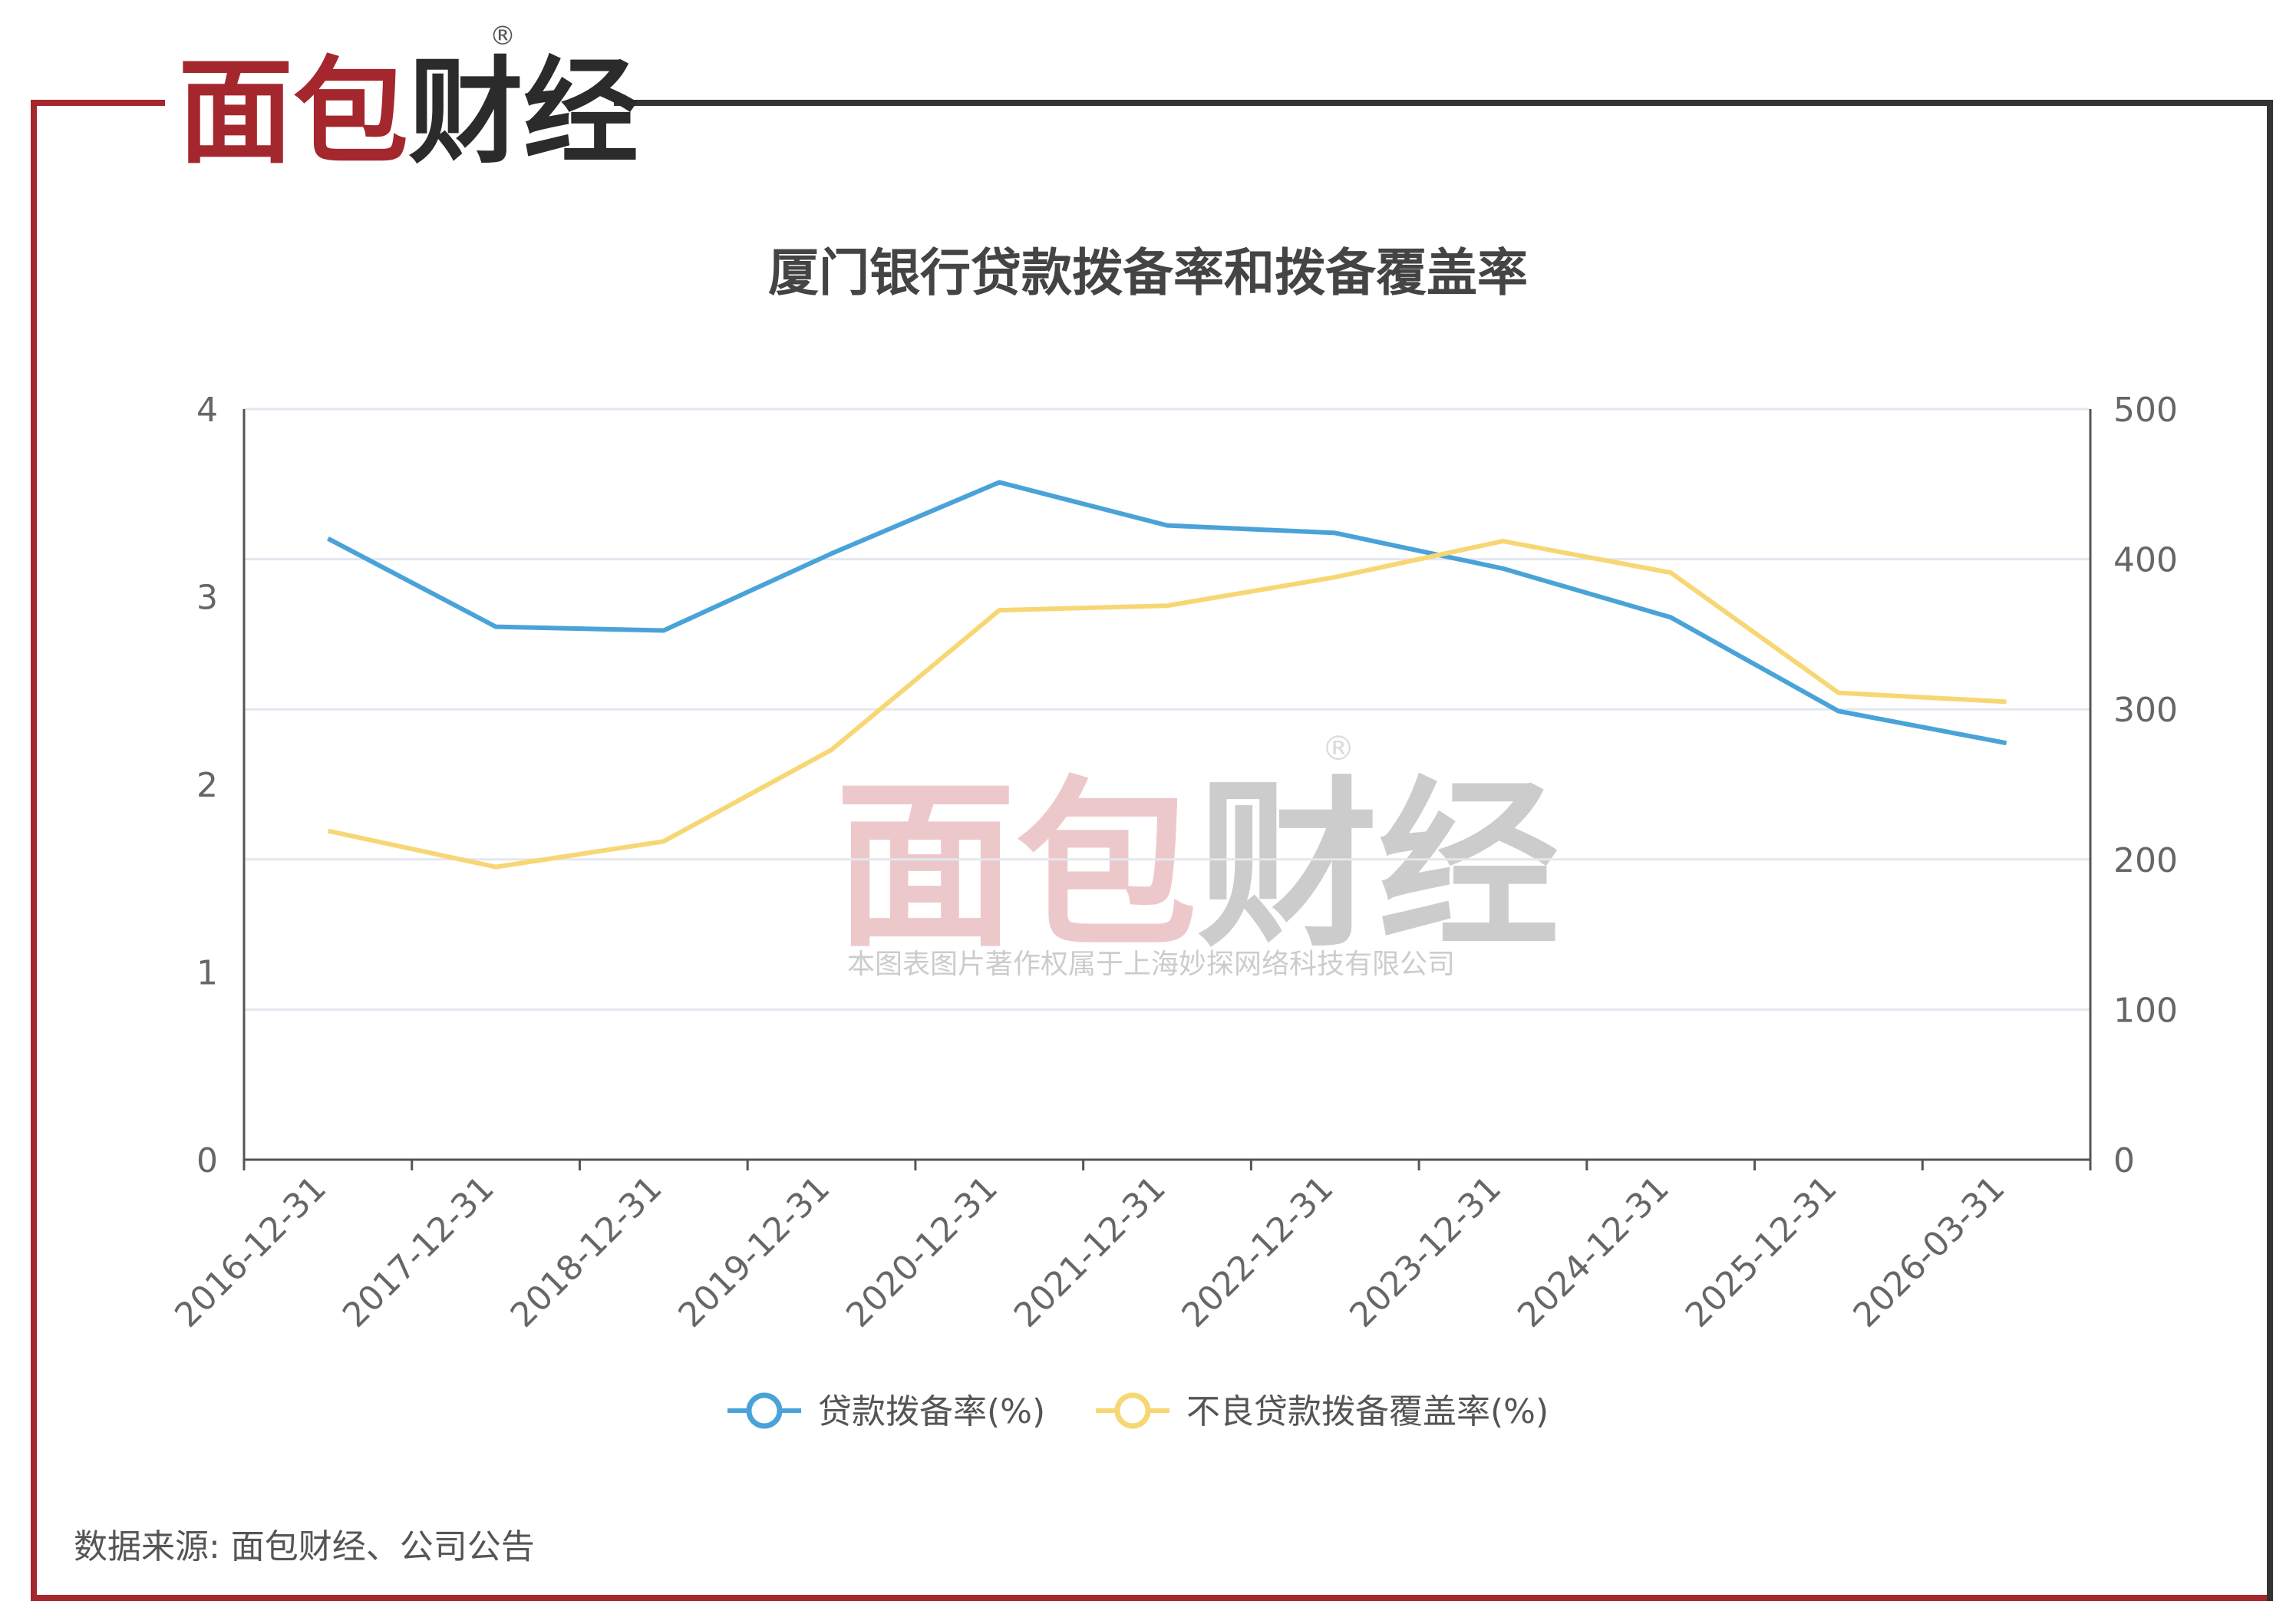 The image size is (2296, 1624). Describe the element at coordinates (1148, 272) in the screenshot. I see `chart-title: 厦门银行贷款拨备率和拨备覆盖率` at that location.